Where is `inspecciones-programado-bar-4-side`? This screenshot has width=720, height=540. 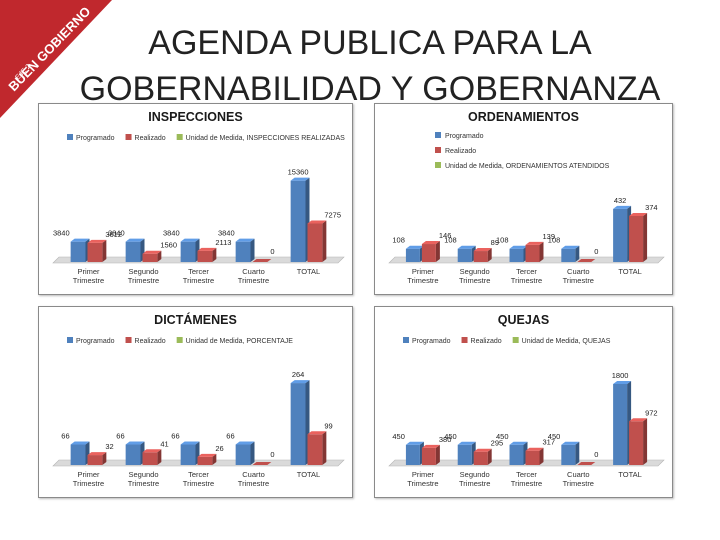
inspecciones-programado-bar-4-side is located at coordinates (252, 250).